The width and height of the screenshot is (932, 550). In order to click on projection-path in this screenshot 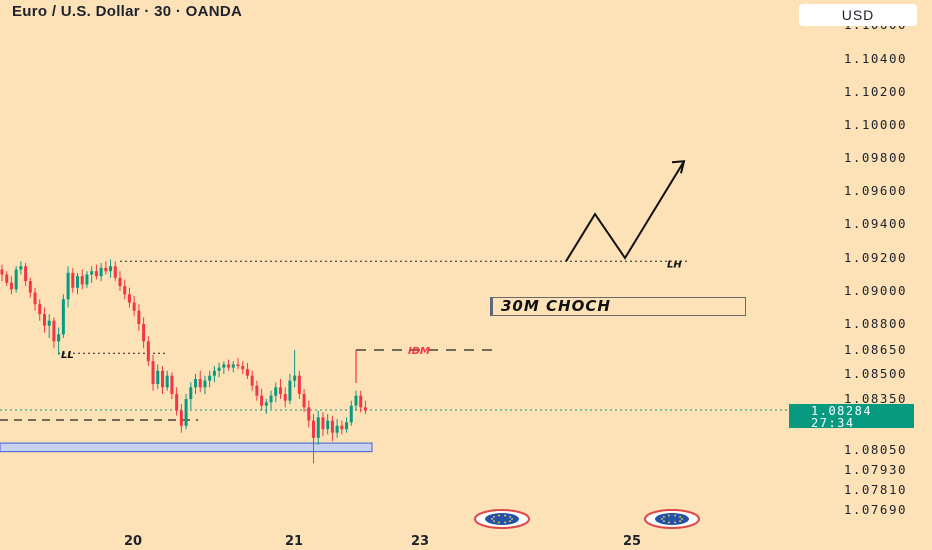, I will do `click(625, 211)`.